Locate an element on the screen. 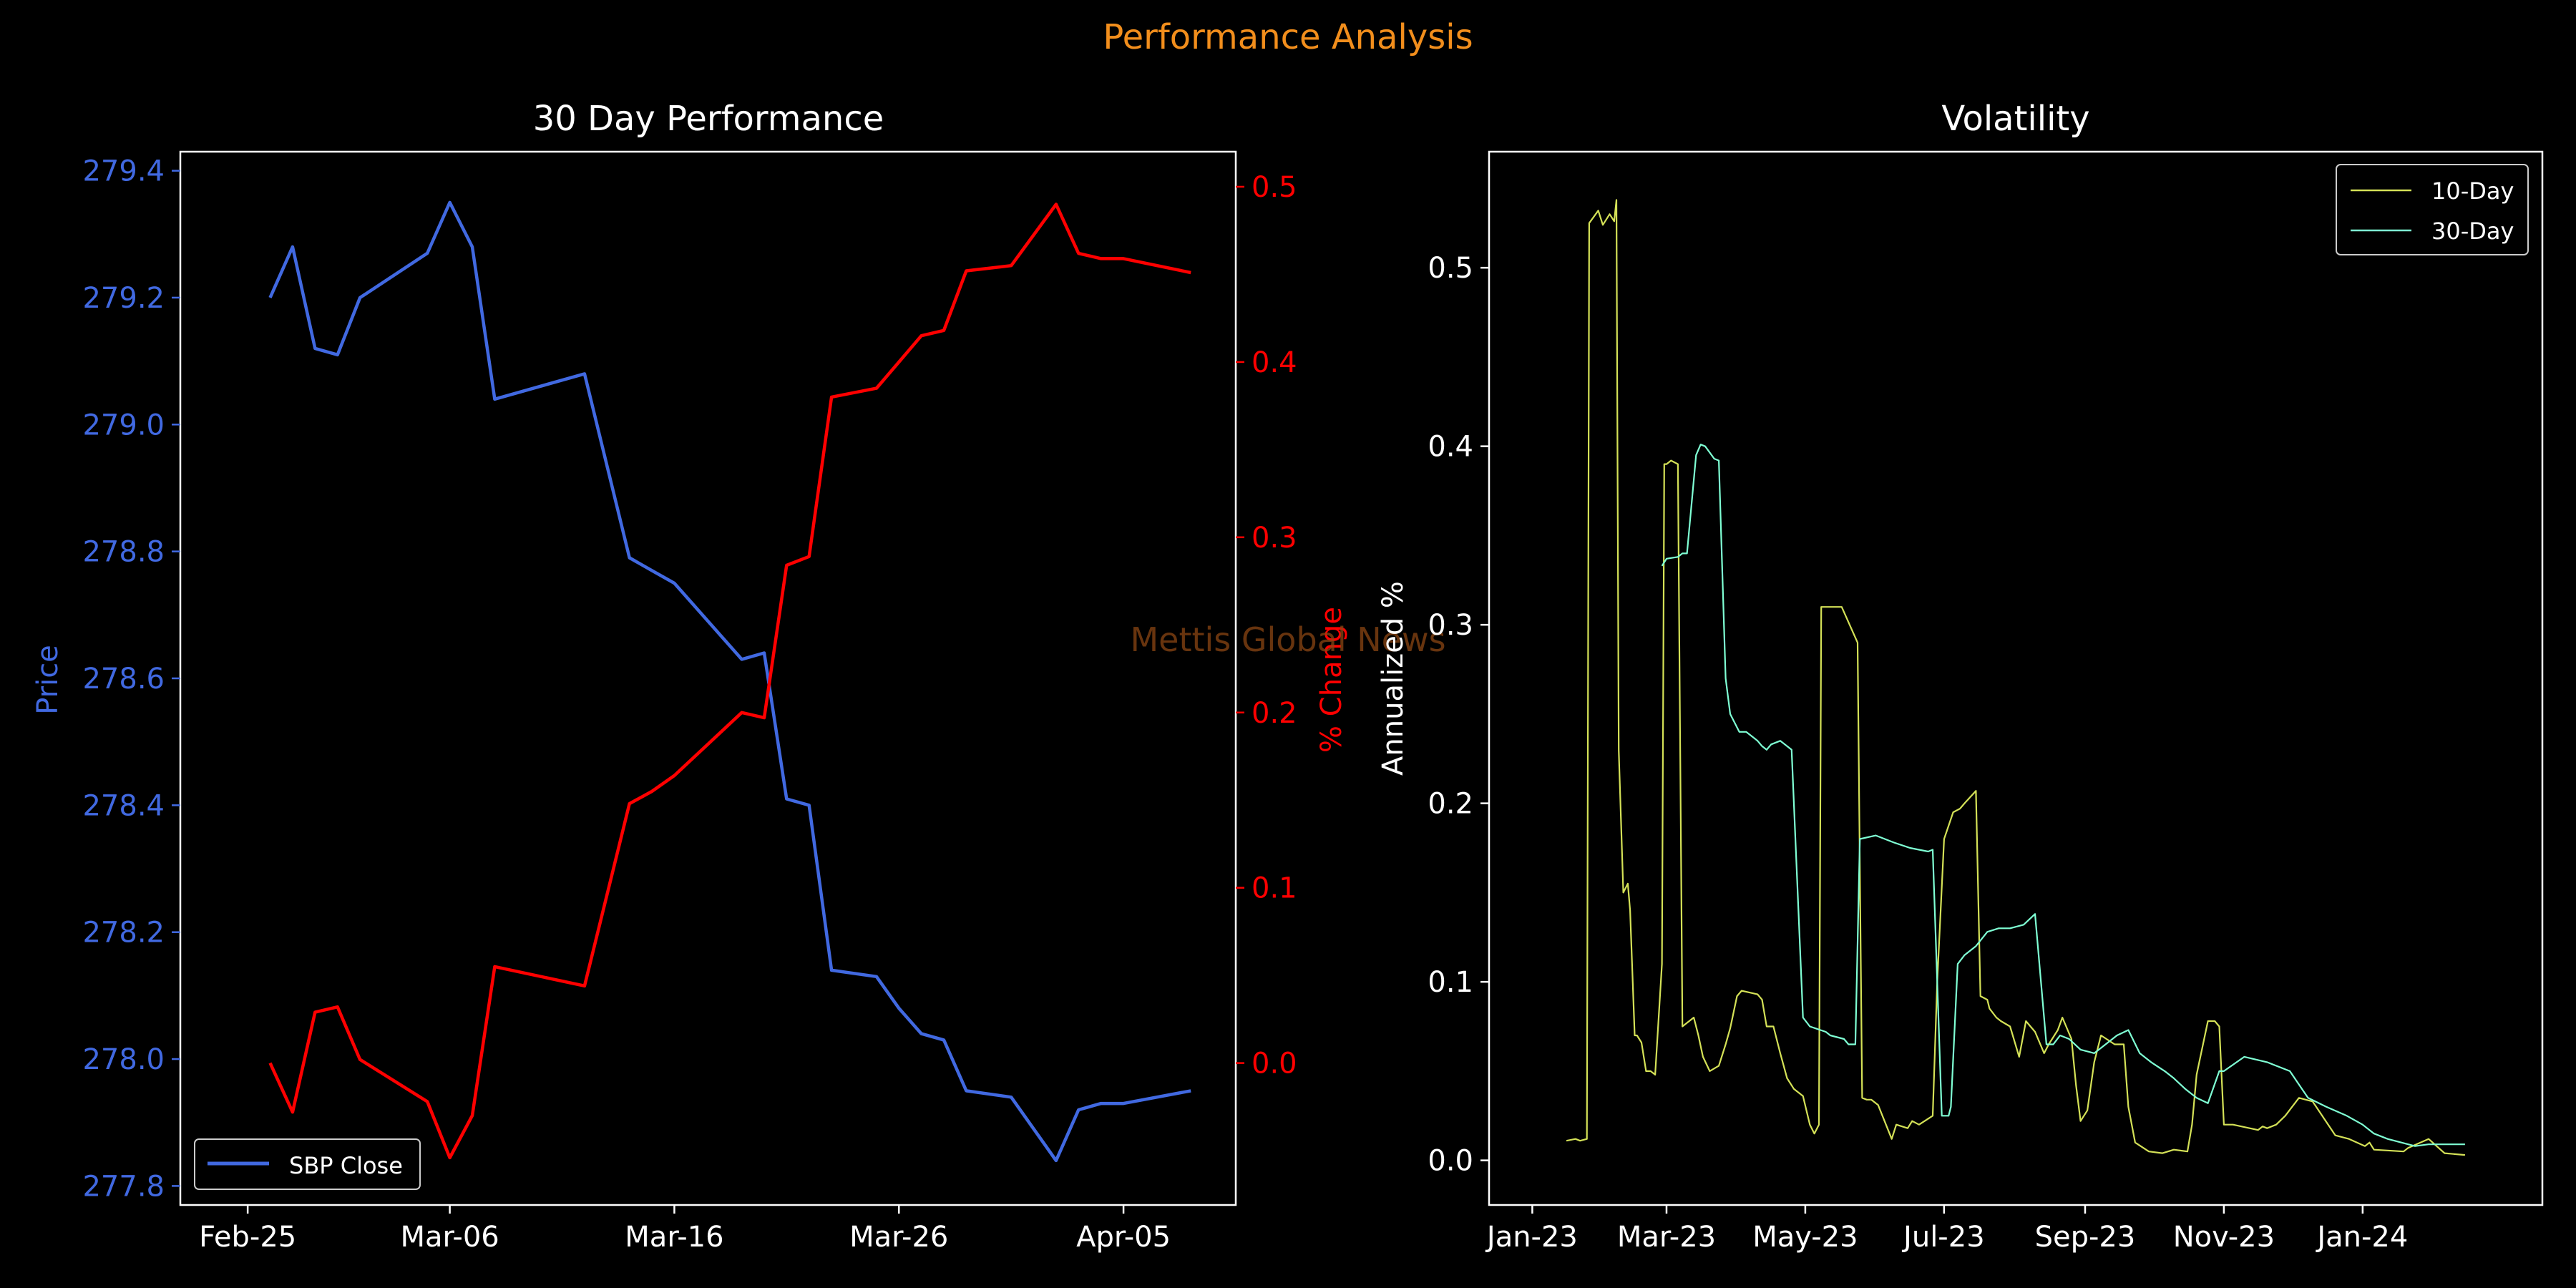 The height and width of the screenshot is (1288, 2576). volatility-x-tick-label: Sep-23 is located at coordinates (2085, 1237).